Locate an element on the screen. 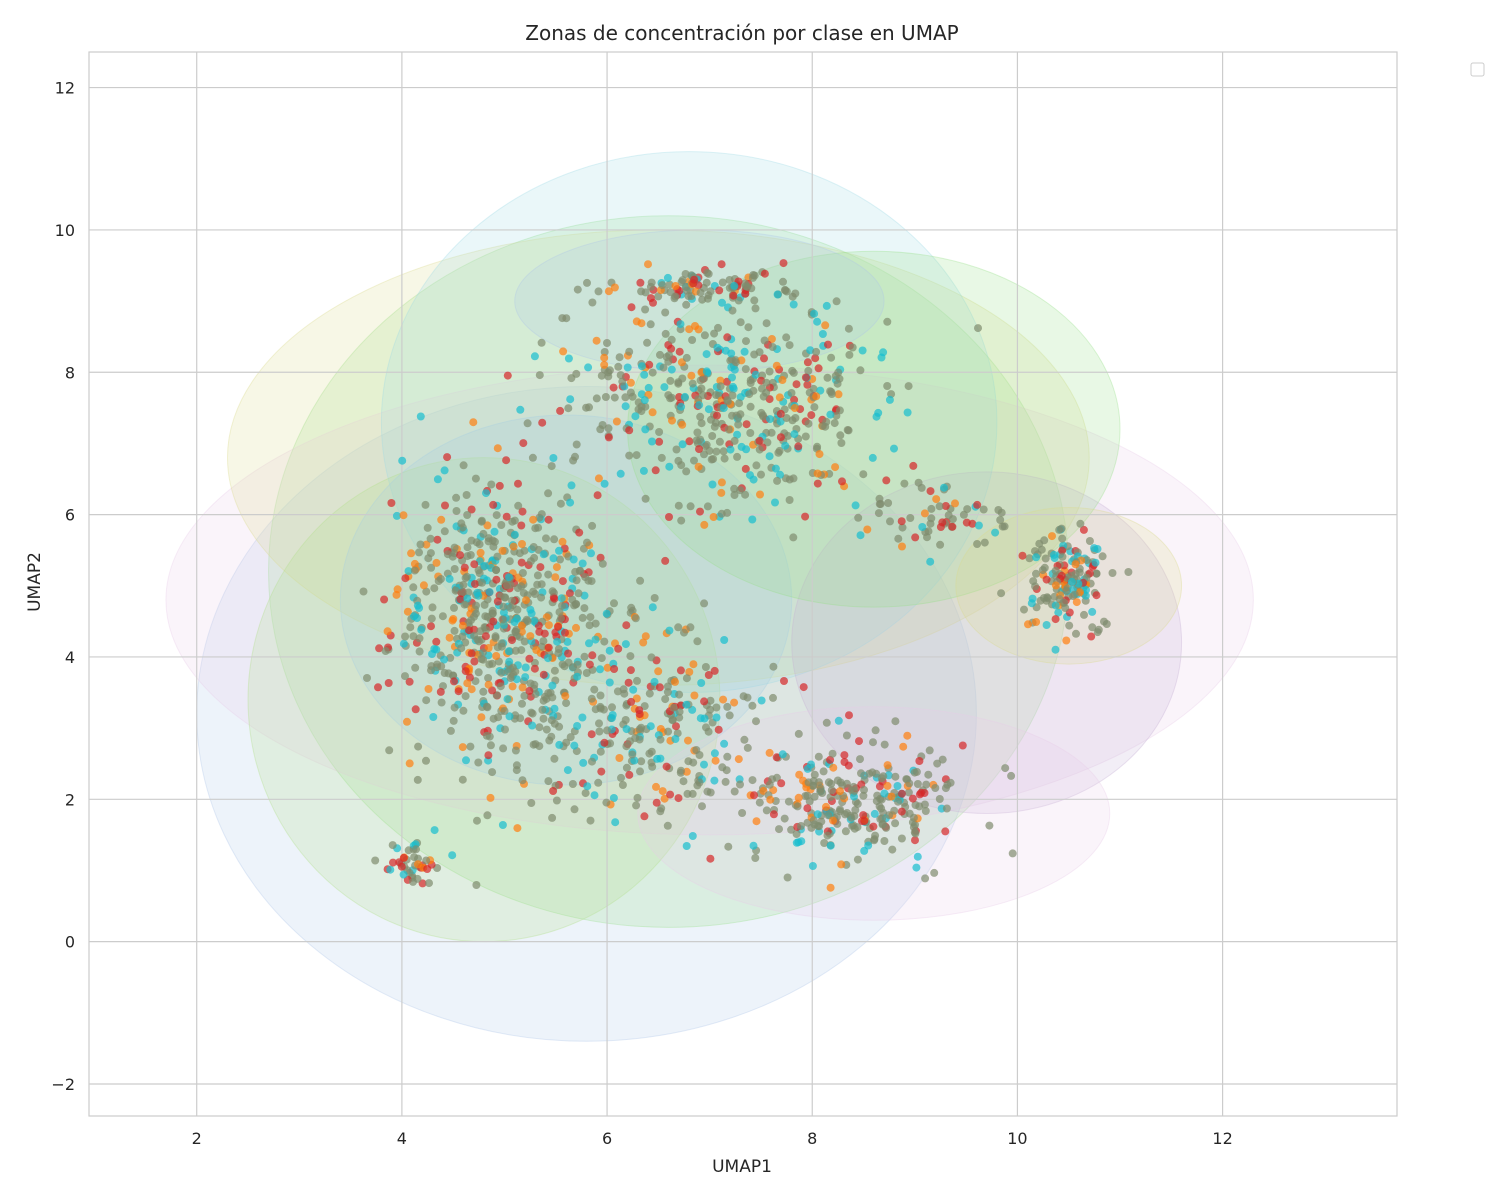 The width and height of the screenshot is (1500, 1200). y-tick-label: 10 is located at coordinates (65, 230).